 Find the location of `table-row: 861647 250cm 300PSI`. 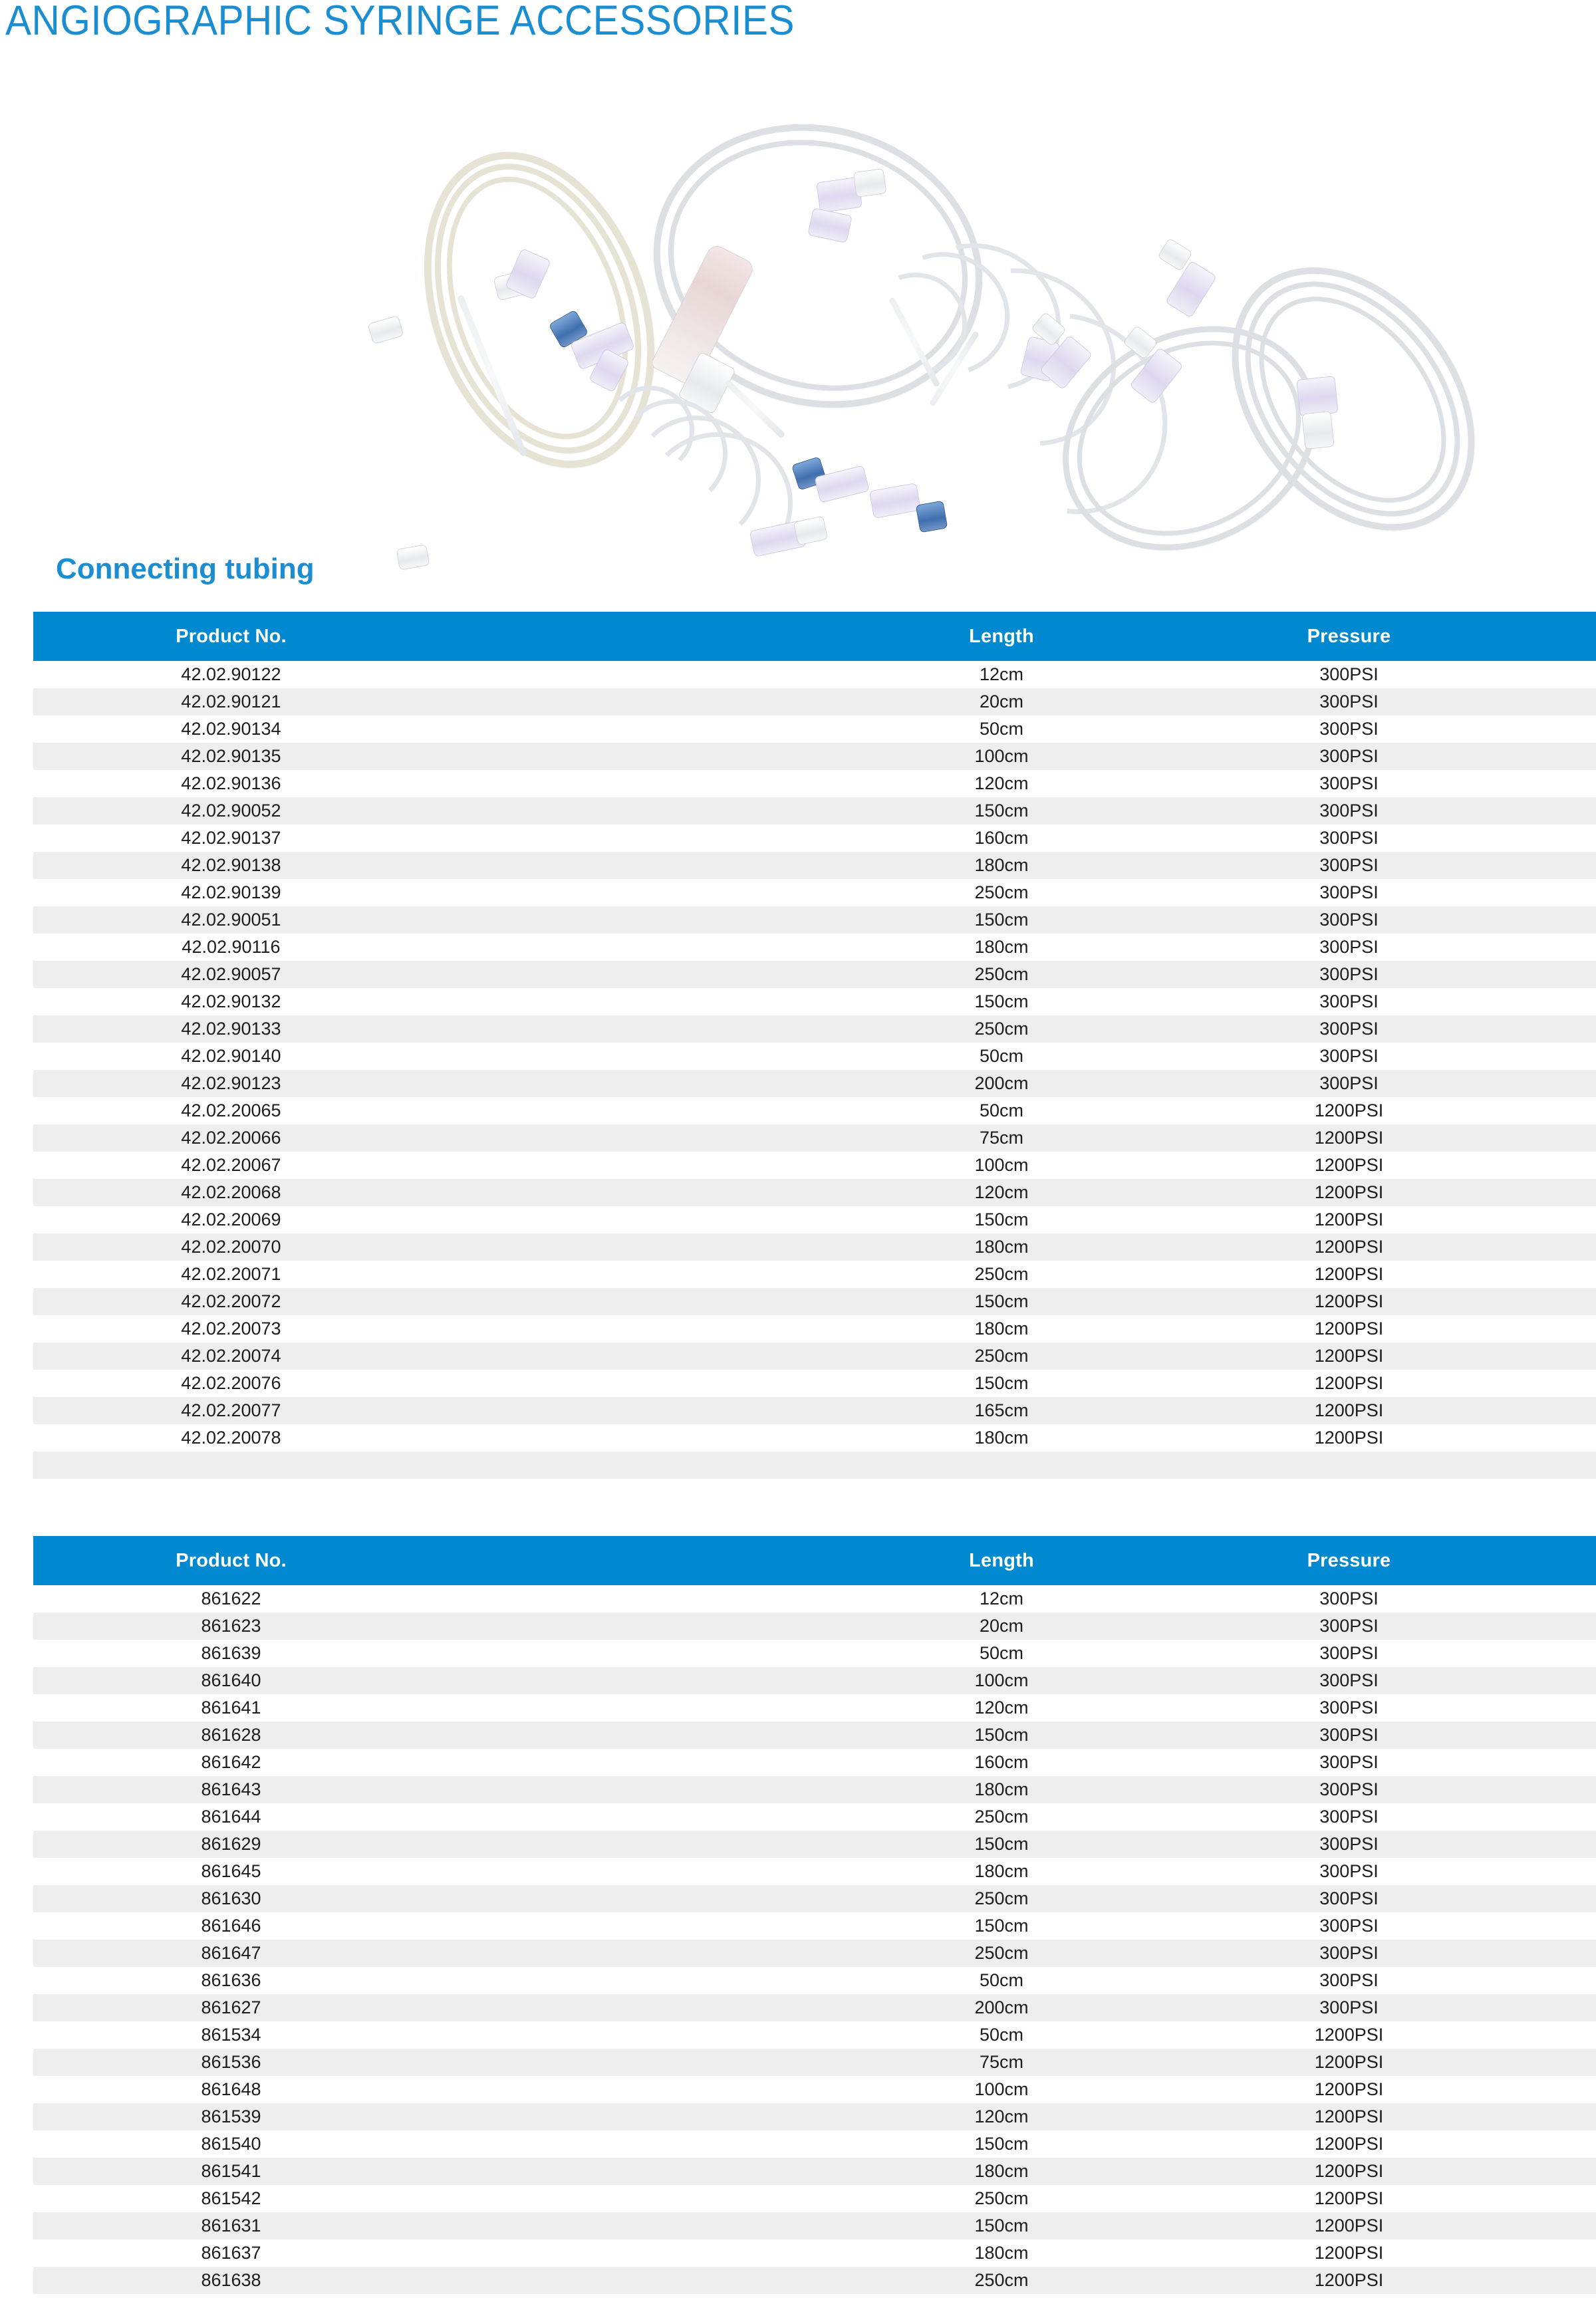

table-row: 861647 250cm 300PSI is located at coordinates (814, 1953).